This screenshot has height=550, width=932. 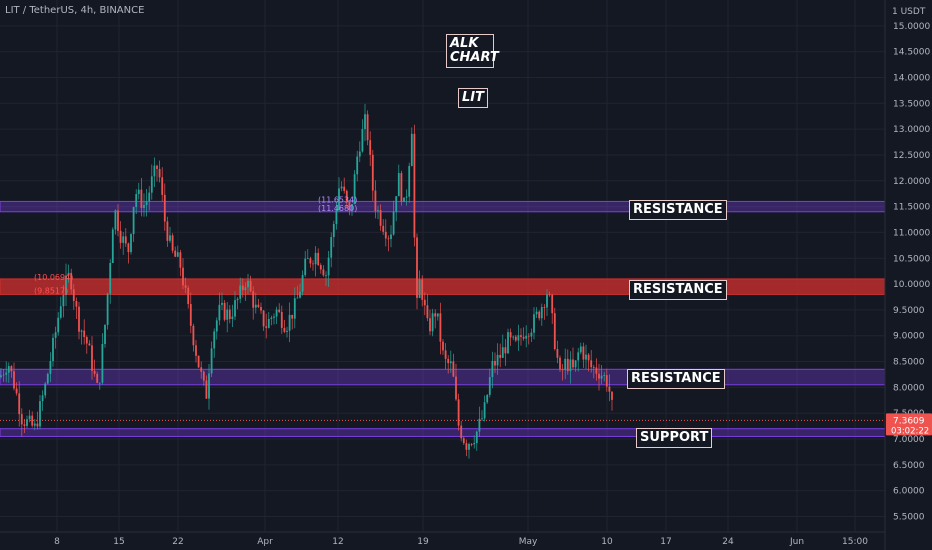 What do you see at coordinates (473, 98) in the screenshot?
I see `symbol-tag: LIT` at bounding box center [473, 98].